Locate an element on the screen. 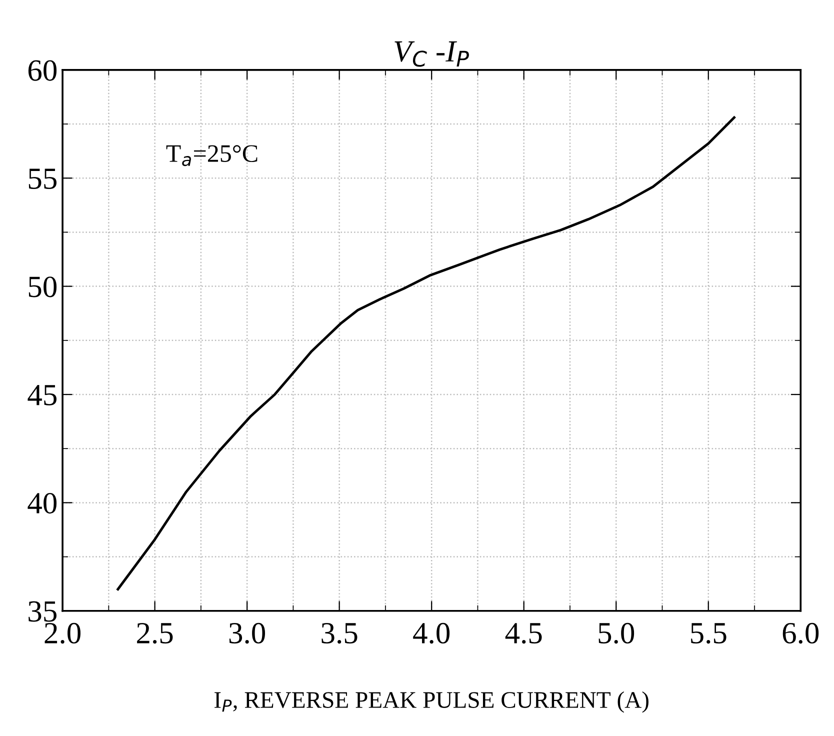  x-tick-label: 2.0 is located at coordinates (62, 633).